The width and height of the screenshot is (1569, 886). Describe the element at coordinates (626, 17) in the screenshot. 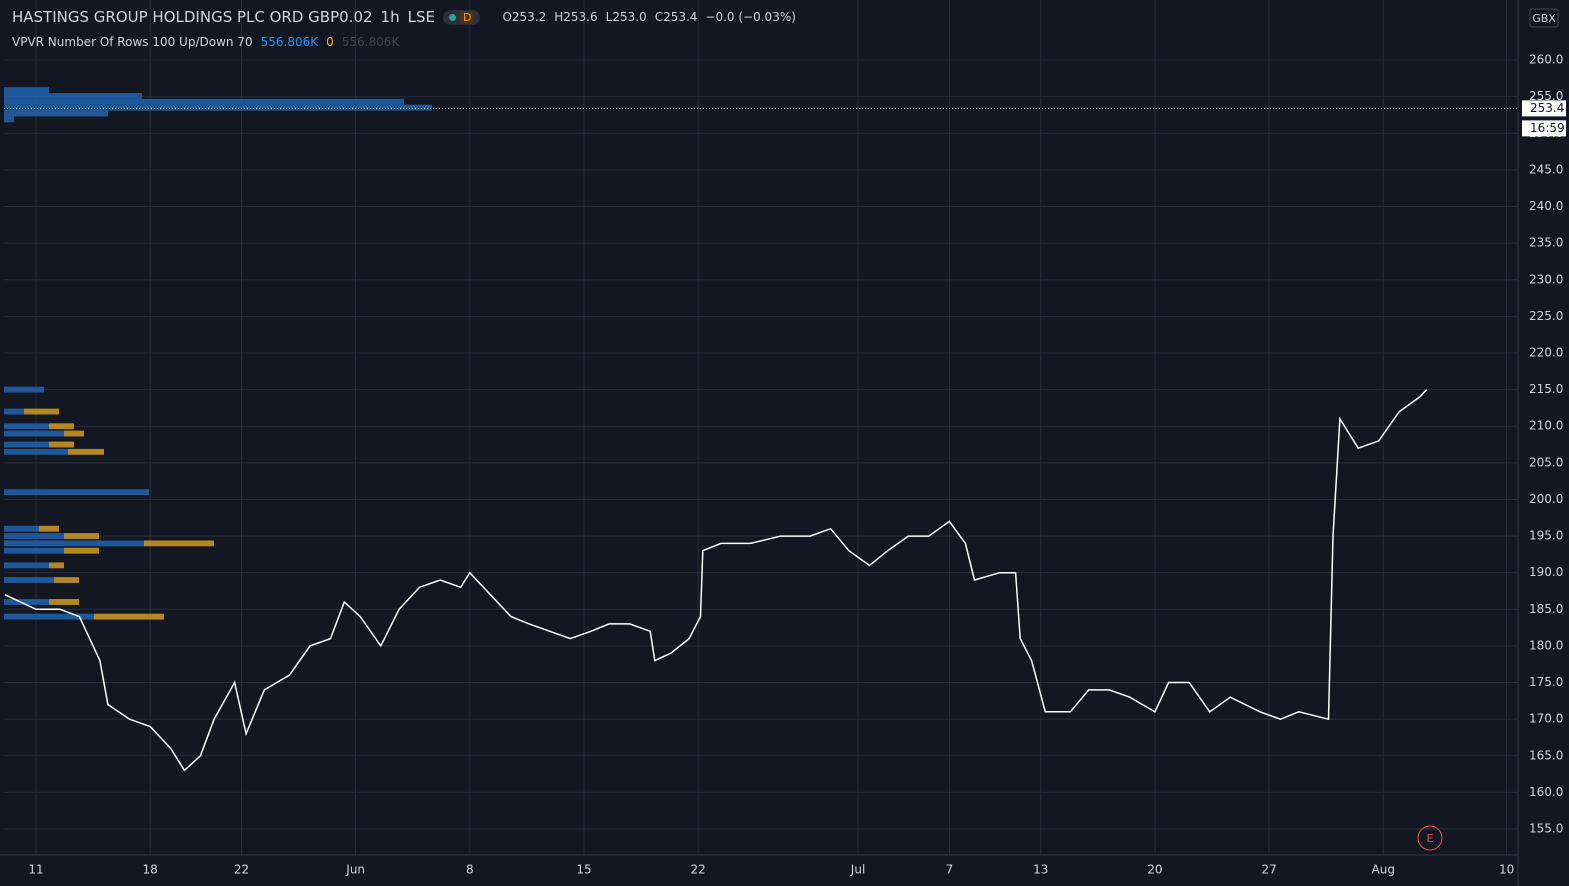

I see `low: L253.0` at that location.